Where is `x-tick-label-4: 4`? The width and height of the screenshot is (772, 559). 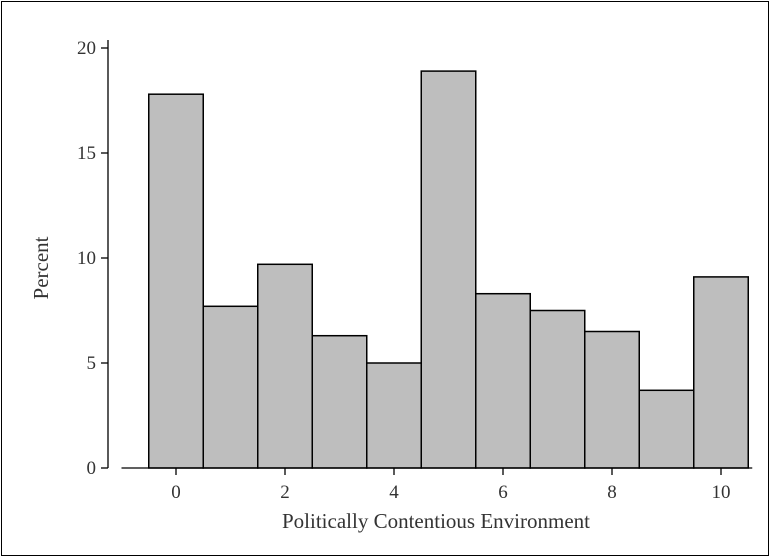 x-tick-label-4: 4 is located at coordinates (394, 492).